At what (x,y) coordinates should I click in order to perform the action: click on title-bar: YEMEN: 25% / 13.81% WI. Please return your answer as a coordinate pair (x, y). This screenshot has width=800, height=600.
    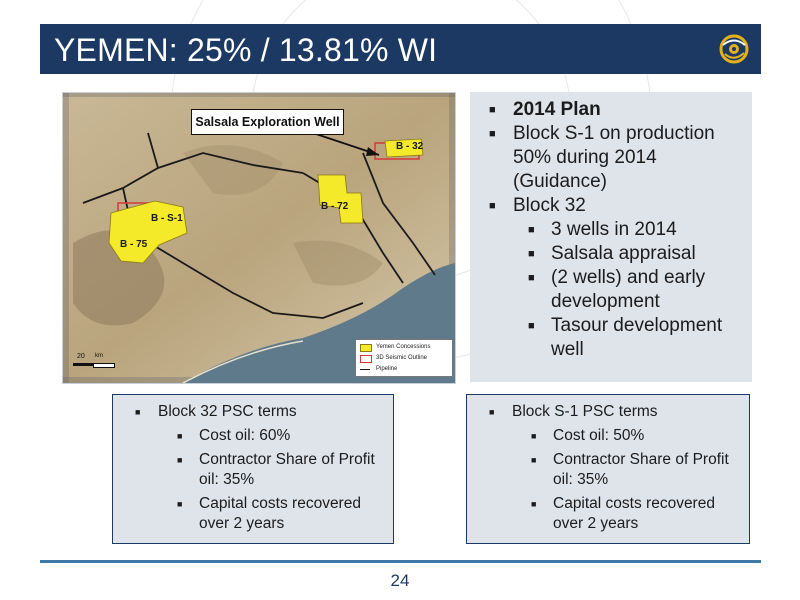
    Looking at the image, I should click on (400, 49).